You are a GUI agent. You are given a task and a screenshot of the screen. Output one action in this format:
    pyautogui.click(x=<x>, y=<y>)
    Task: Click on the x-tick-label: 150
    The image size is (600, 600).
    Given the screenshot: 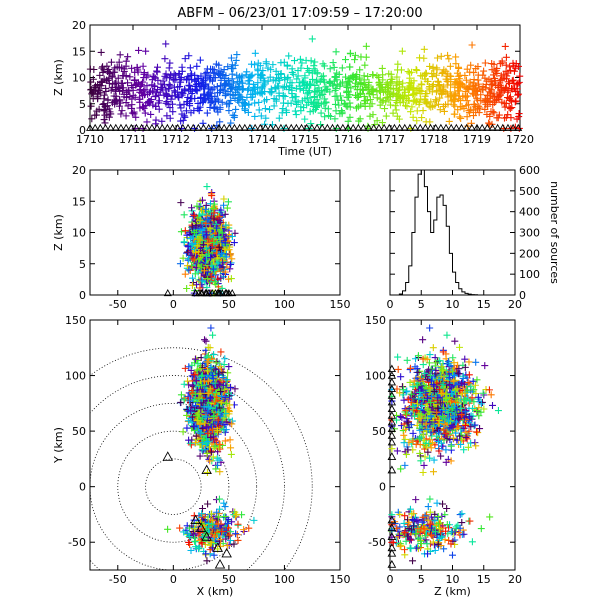 What is the action you would take?
    pyautogui.click(x=340, y=579)
    